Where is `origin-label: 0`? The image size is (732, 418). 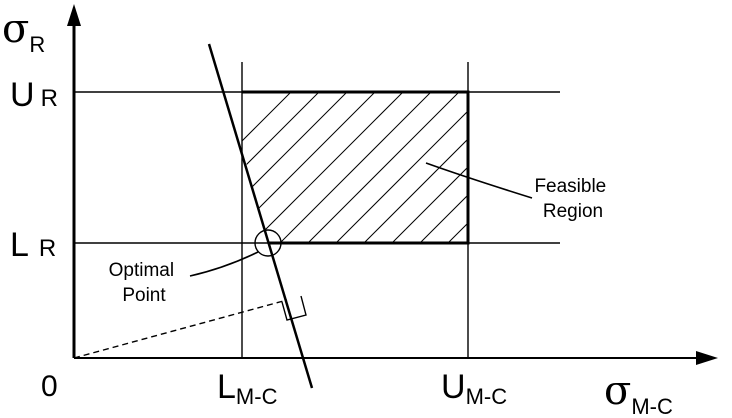 origin-label: 0 is located at coordinates (49, 386).